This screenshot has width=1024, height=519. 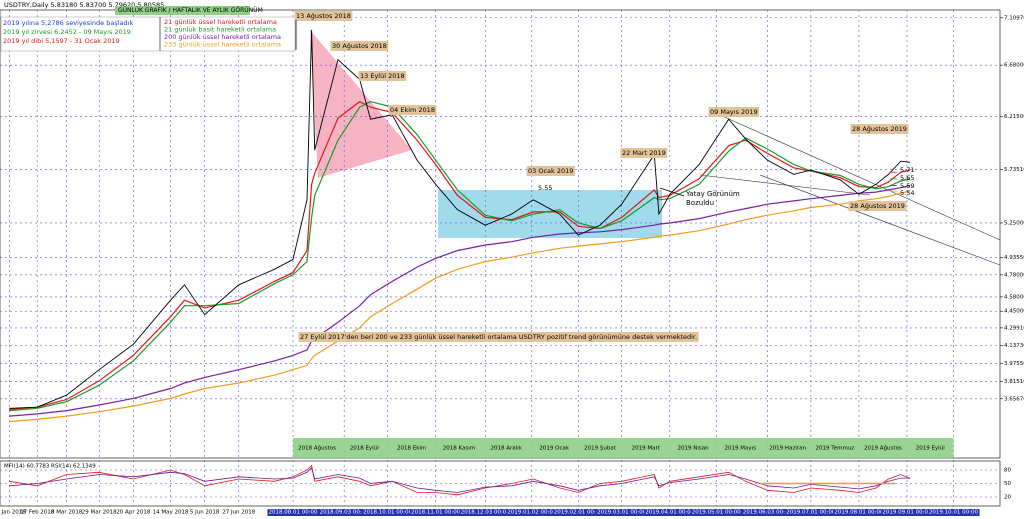 What do you see at coordinates (907, 193) in the screenshot?
I see `end-value-label: 5.54` at bounding box center [907, 193].